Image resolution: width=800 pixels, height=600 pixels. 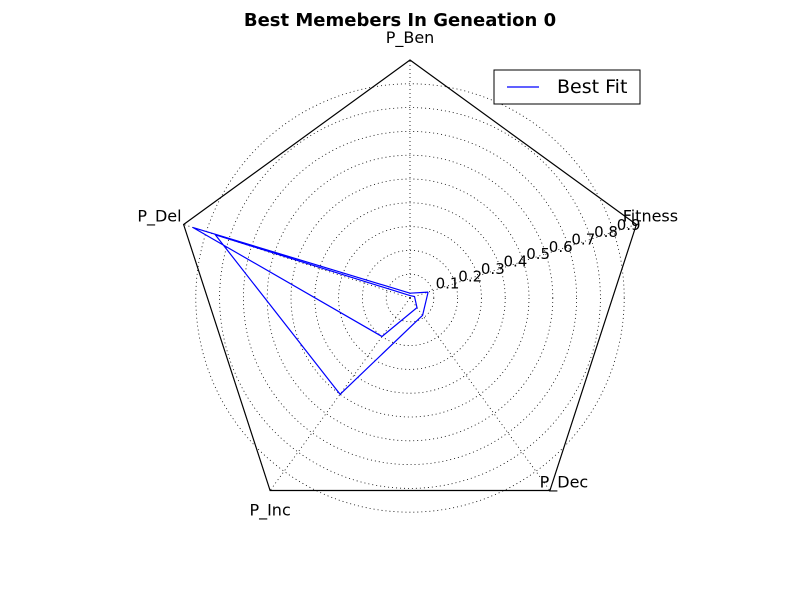 What do you see at coordinates (606, 232) in the screenshot?
I see `r-tick-label: 0.8` at bounding box center [606, 232].